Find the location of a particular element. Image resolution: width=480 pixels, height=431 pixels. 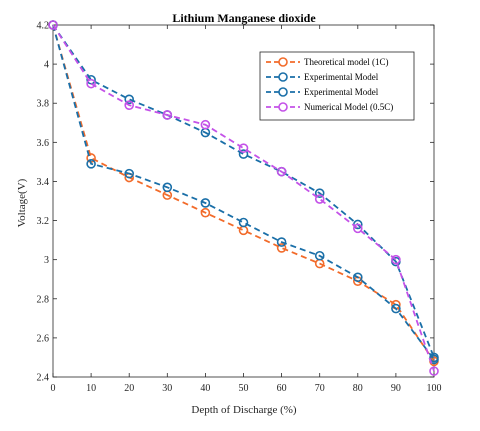

legend-item: Theoretical model (1C) is located at coordinates (327, 62).